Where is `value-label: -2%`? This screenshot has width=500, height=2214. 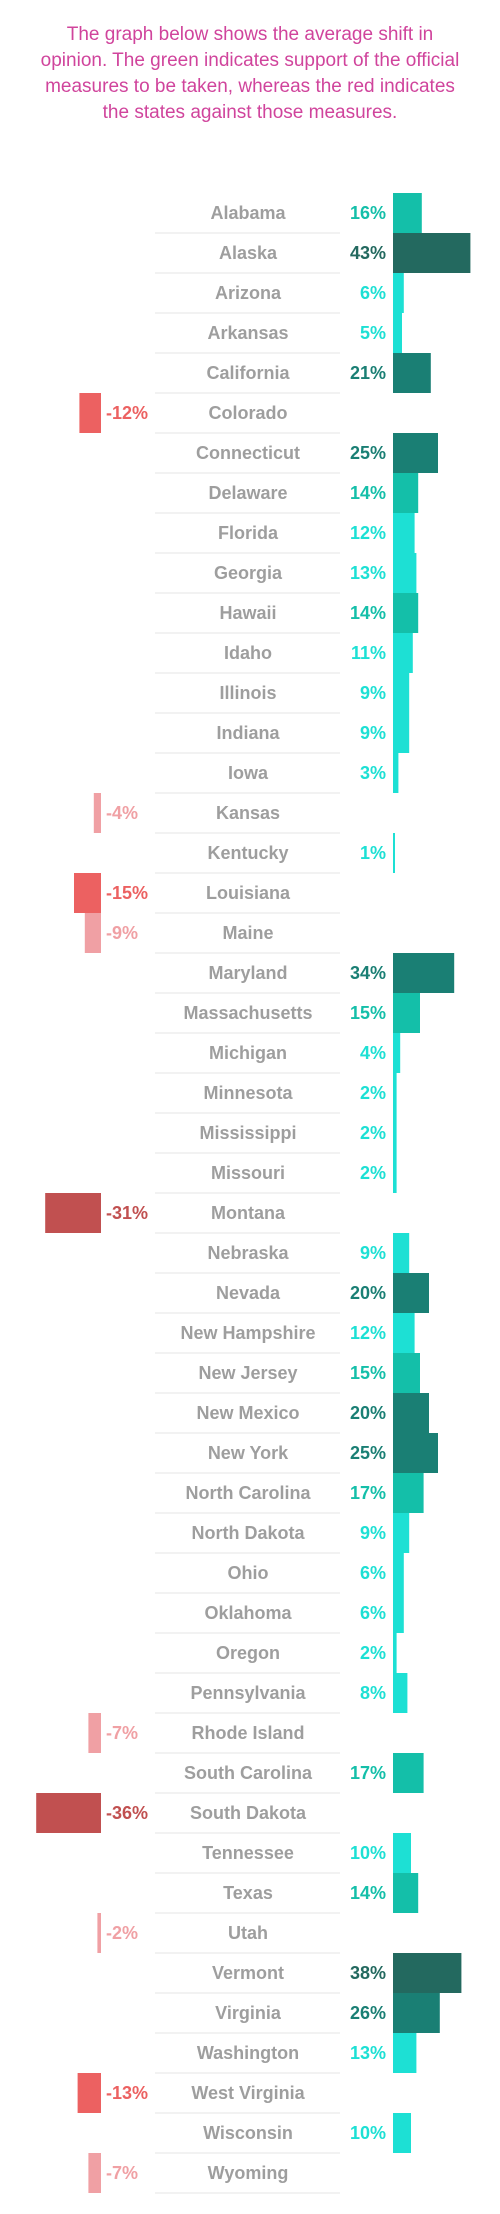
value-label: -2% is located at coordinates (122, 1933).